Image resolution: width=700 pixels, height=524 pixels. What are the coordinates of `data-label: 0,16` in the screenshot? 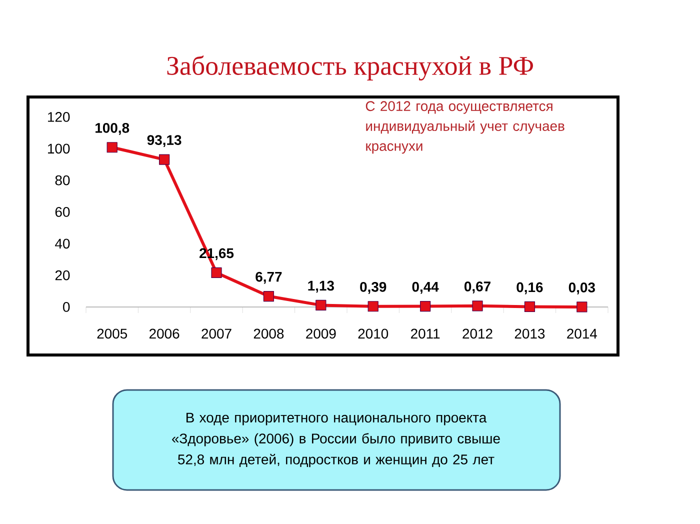 It's located at (529, 288).